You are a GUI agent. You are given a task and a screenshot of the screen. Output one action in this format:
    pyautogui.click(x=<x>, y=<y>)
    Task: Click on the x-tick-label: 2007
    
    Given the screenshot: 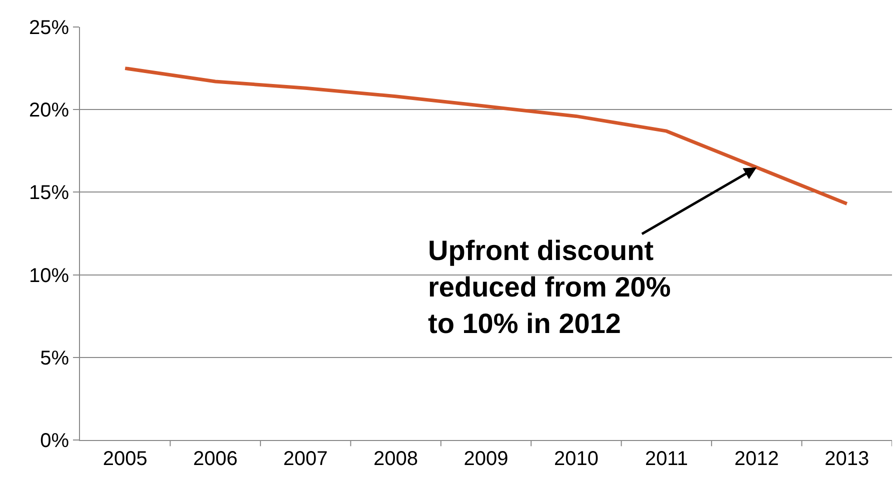 What is the action you would take?
    pyautogui.click(x=305, y=459)
    